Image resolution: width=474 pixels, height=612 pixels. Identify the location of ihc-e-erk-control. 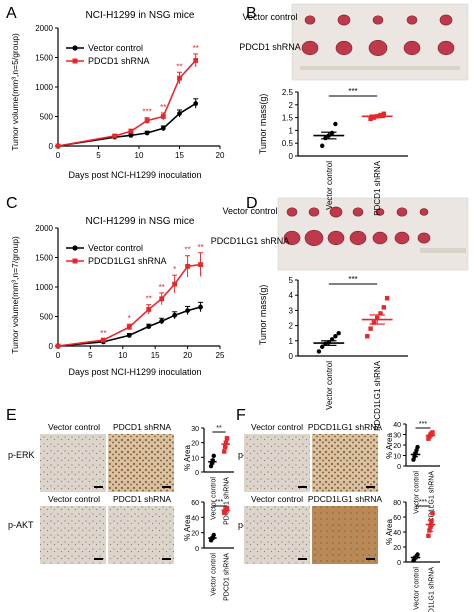
(73, 463).